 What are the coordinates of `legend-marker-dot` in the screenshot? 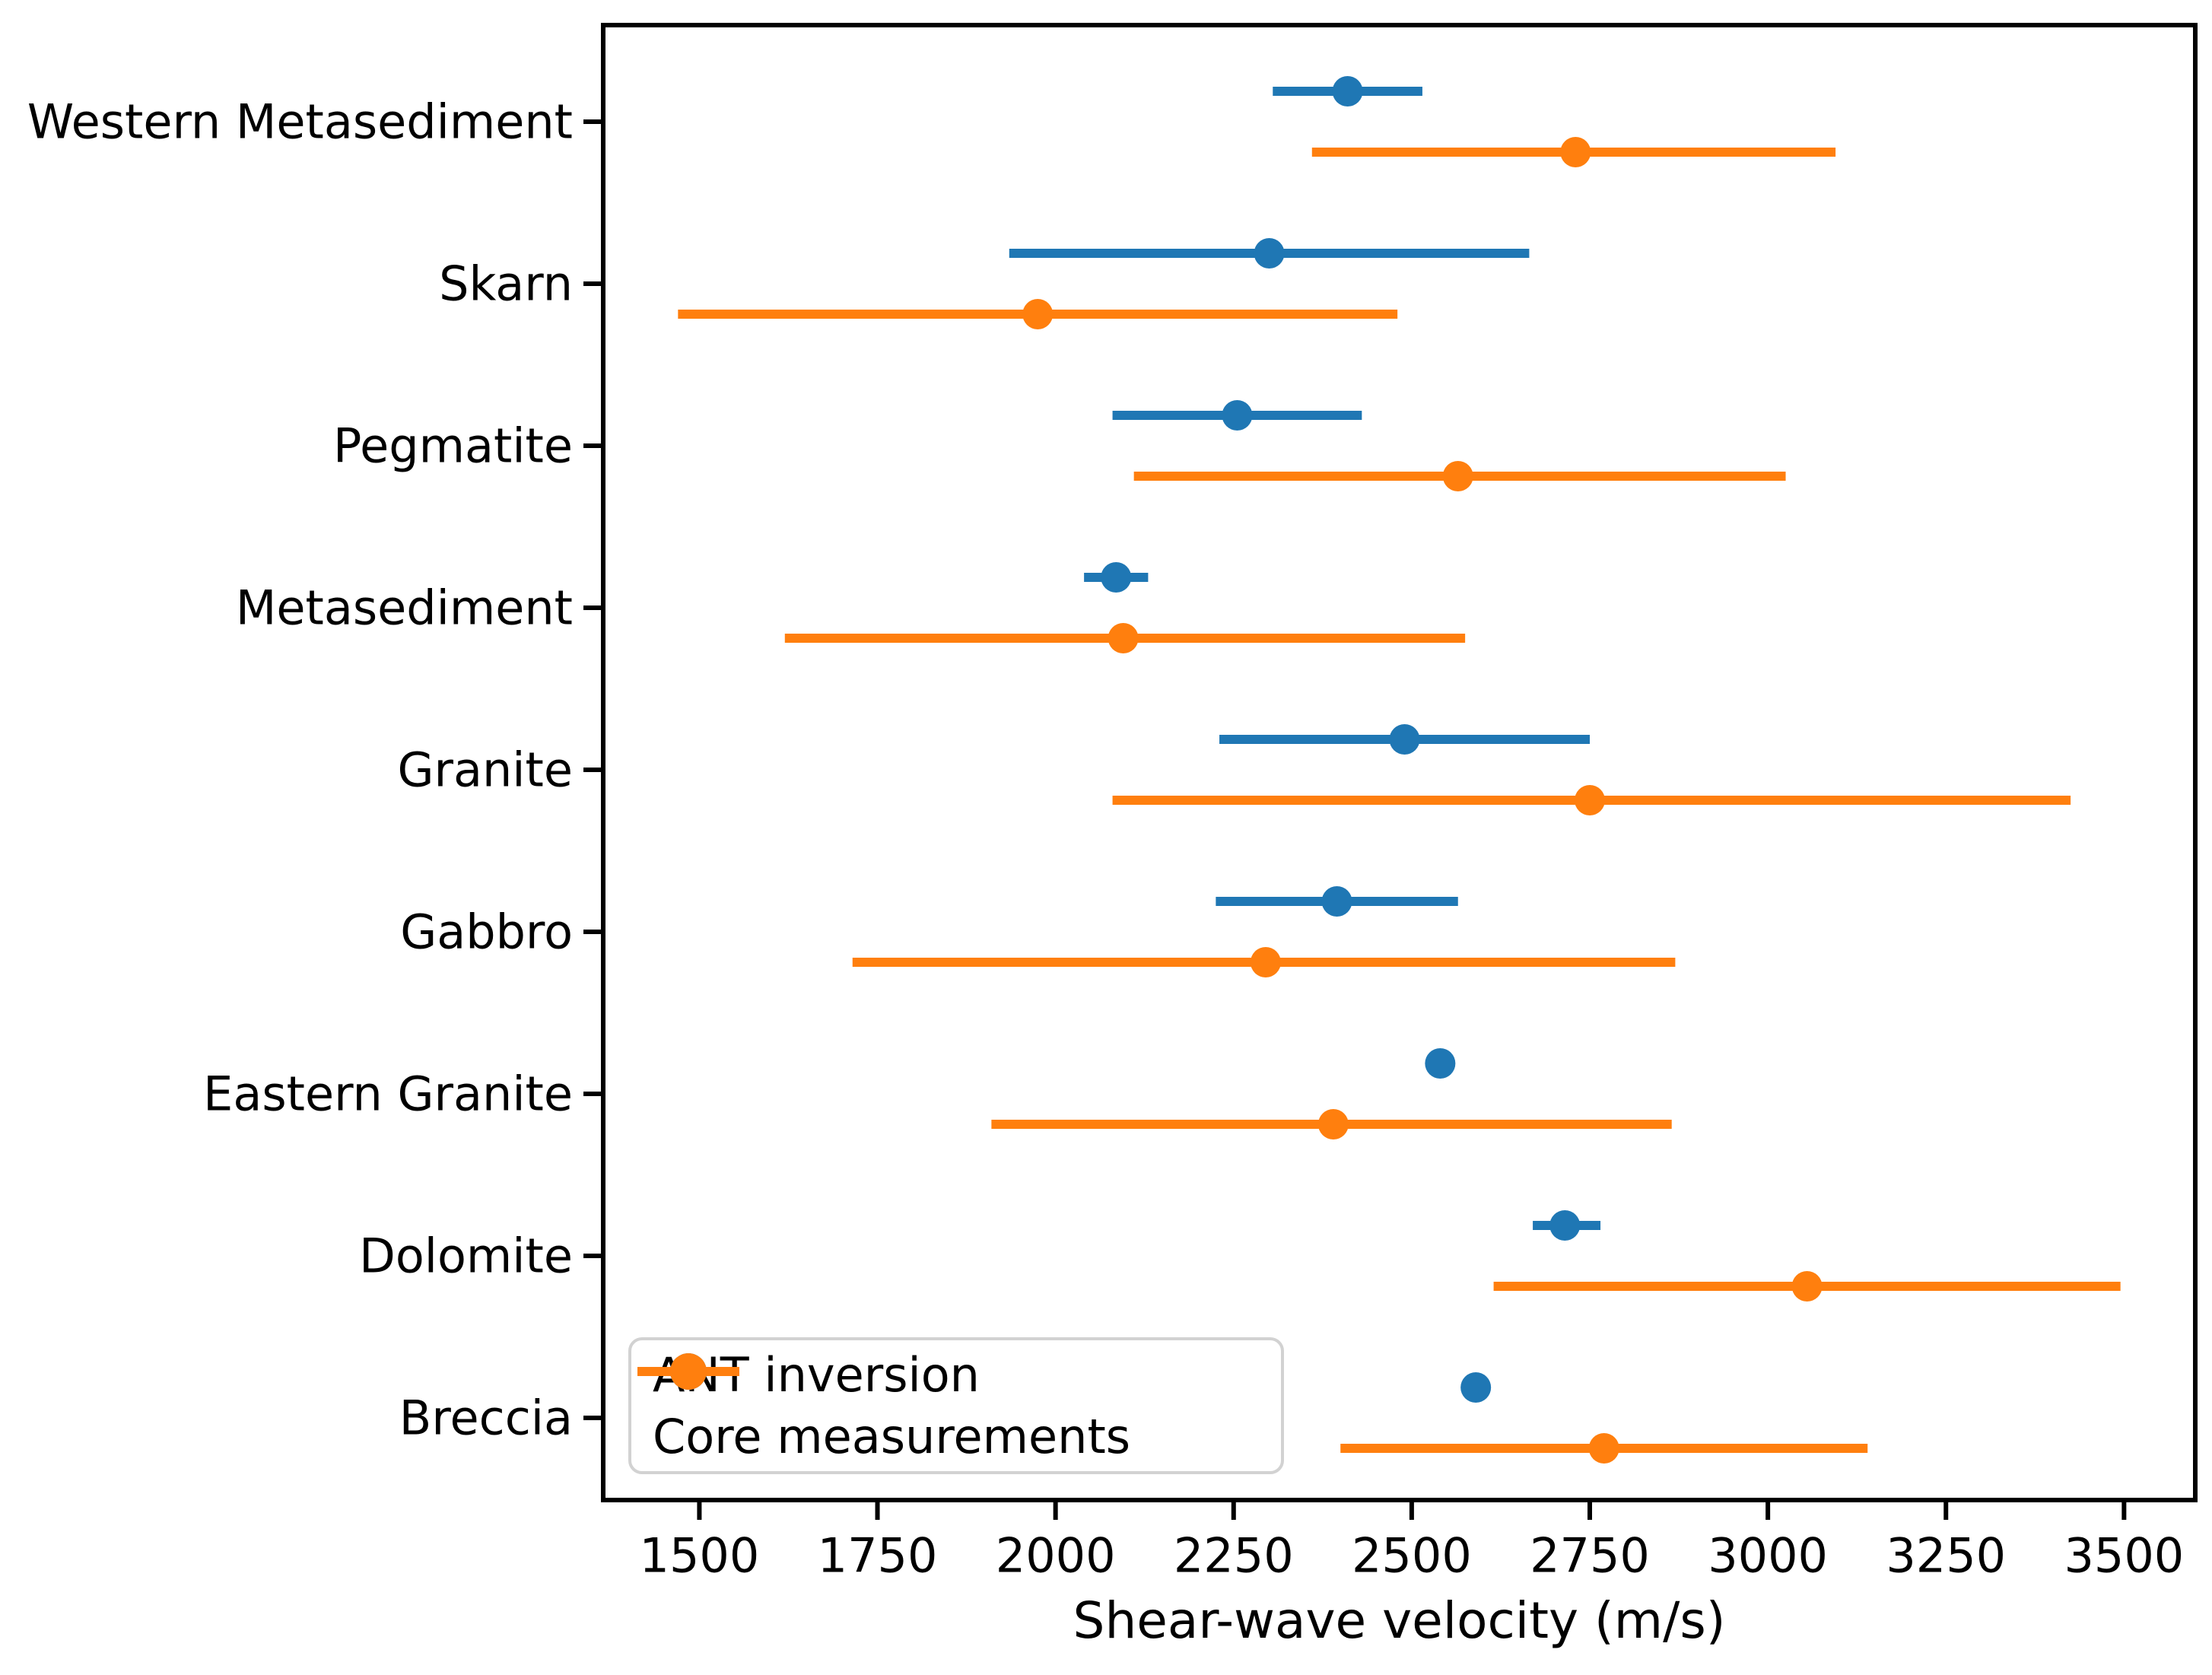 It's located at (689, 1371).